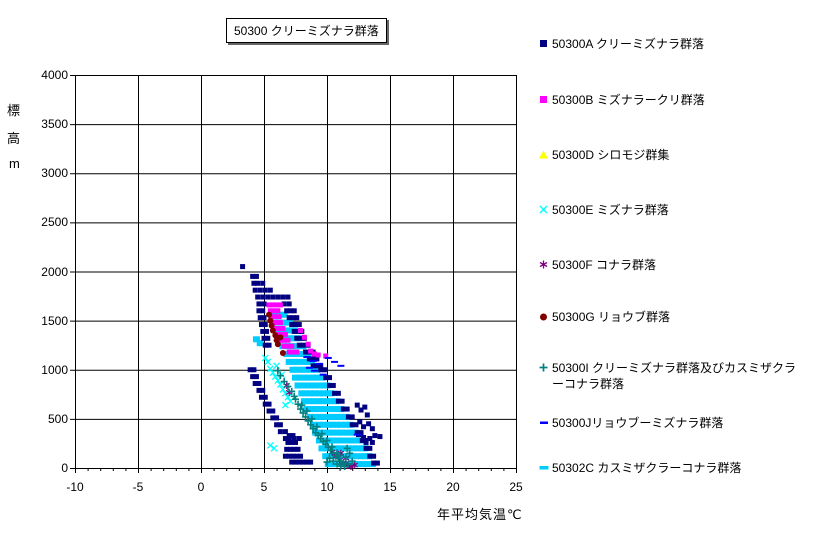 The image size is (816, 534). Describe the element at coordinates (327, 487) in the screenshot. I see `x-tick-label-10: 10` at that location.